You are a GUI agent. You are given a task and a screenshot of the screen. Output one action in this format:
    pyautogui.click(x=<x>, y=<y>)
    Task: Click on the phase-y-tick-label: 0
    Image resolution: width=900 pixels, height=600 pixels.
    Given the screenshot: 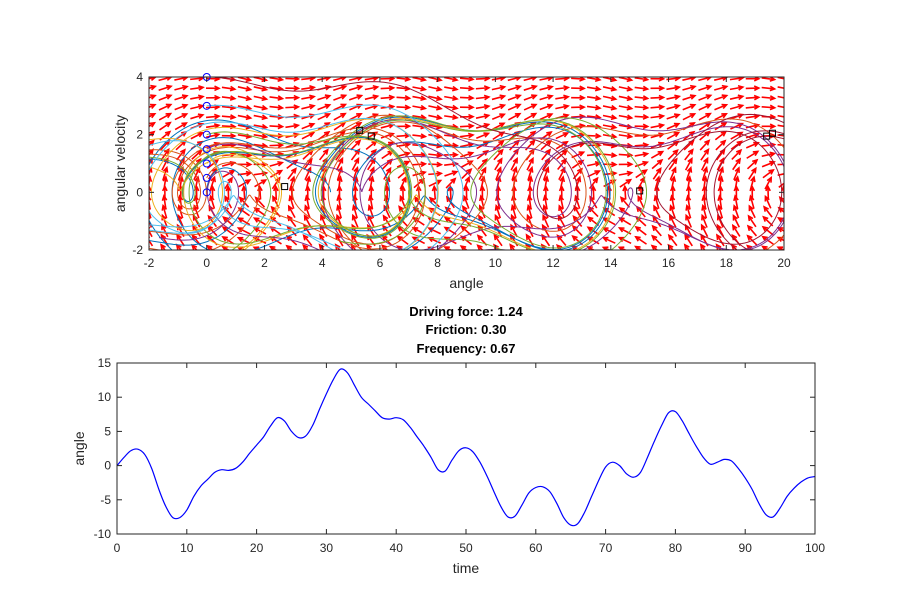 What is the action you would take?
    pyautogui.click(x=139, y=192)
    